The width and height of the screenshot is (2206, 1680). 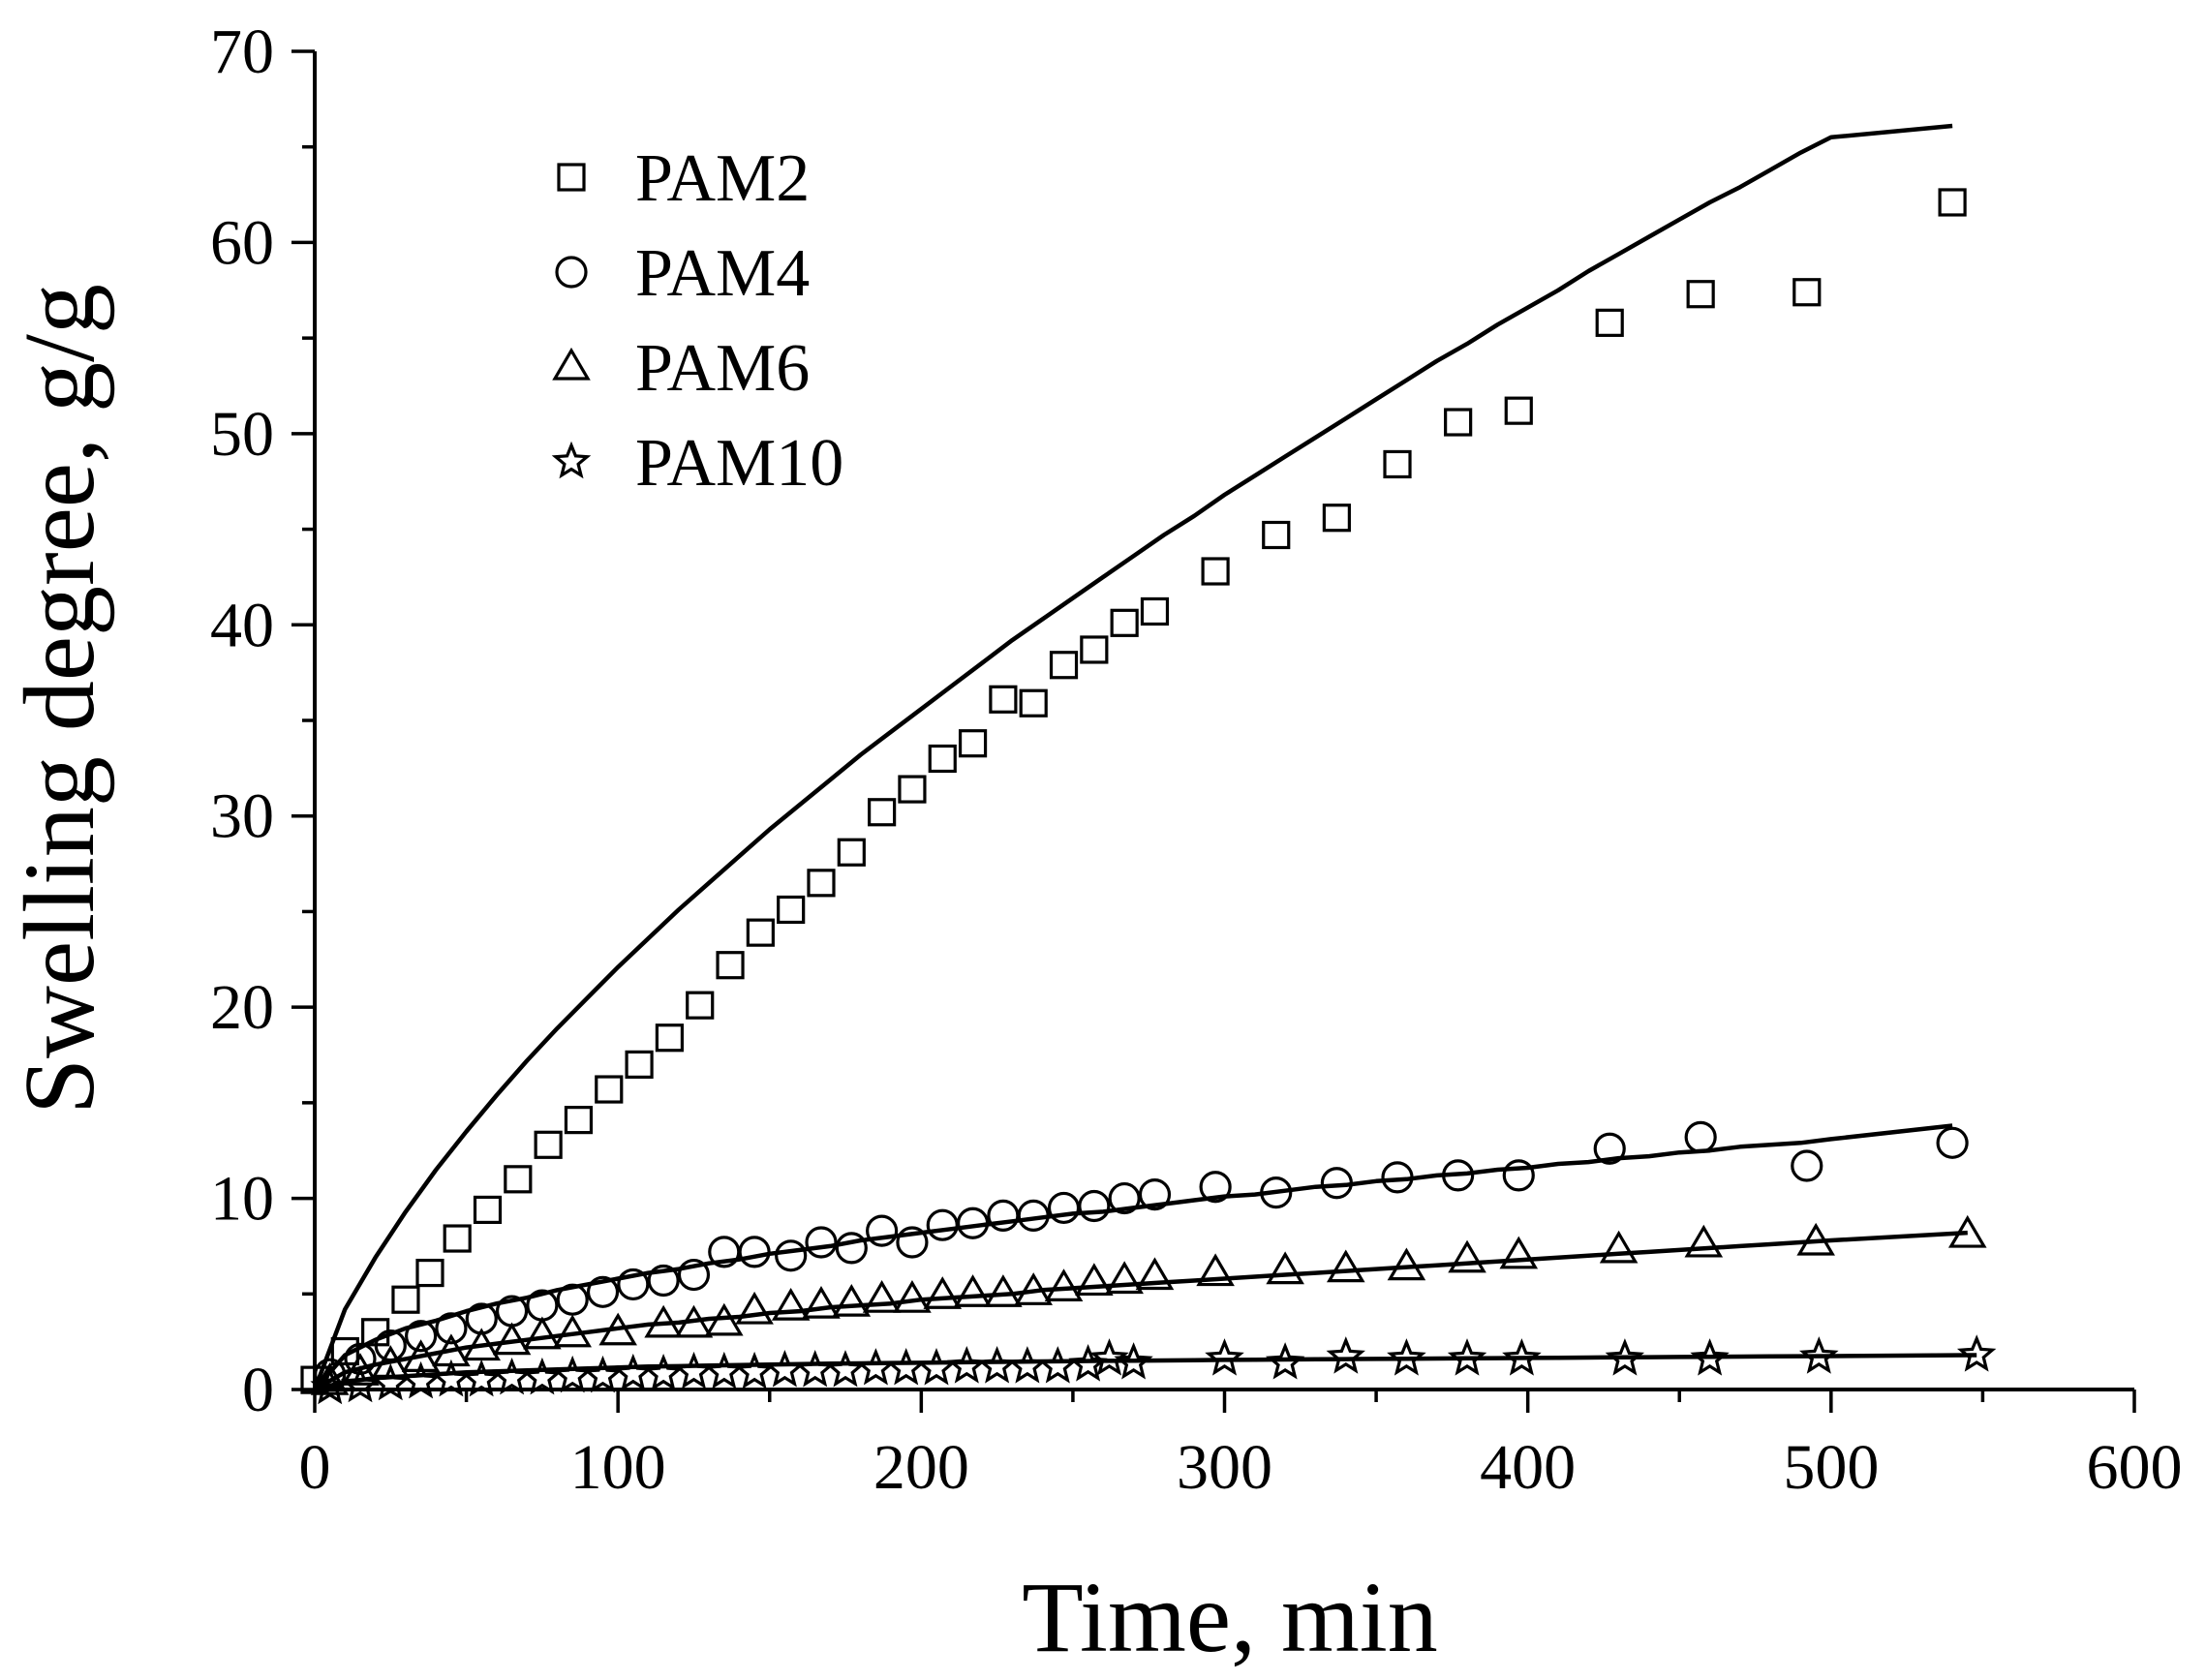 I want to click on y-tick-label: 0, so click(x=258, y=1390).